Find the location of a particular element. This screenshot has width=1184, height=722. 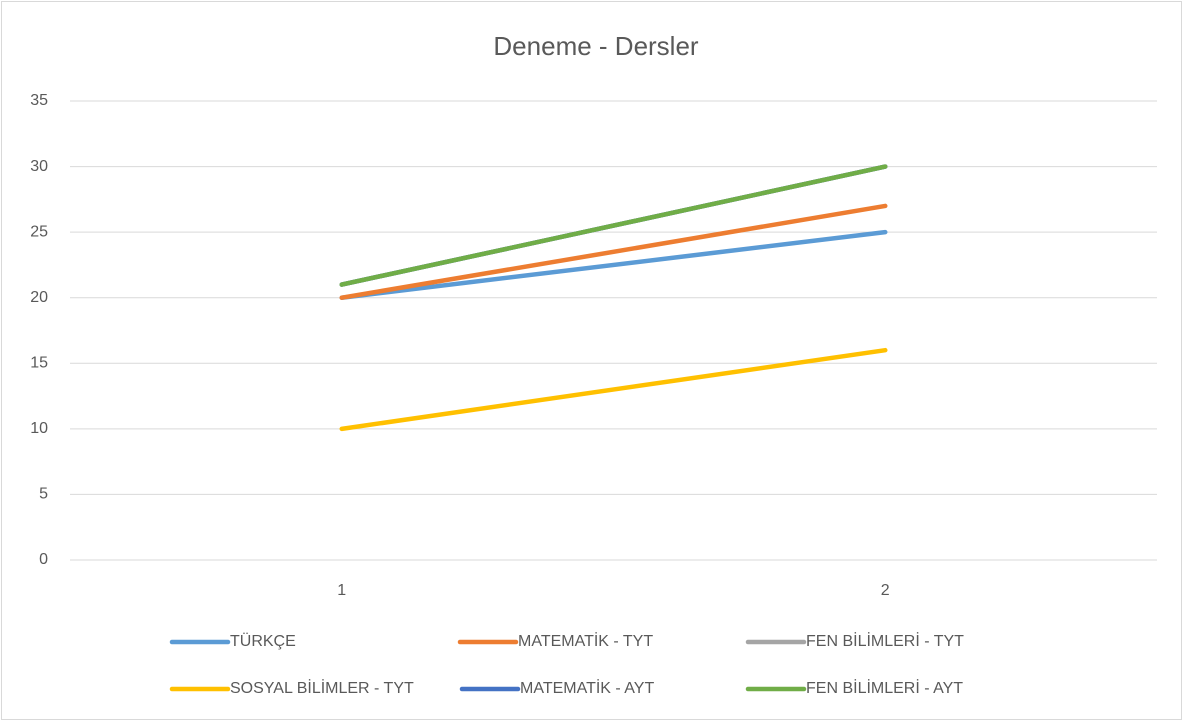

legend-label: FEN BİLİMLERİ - AYT is located at coordinates (884, 687).